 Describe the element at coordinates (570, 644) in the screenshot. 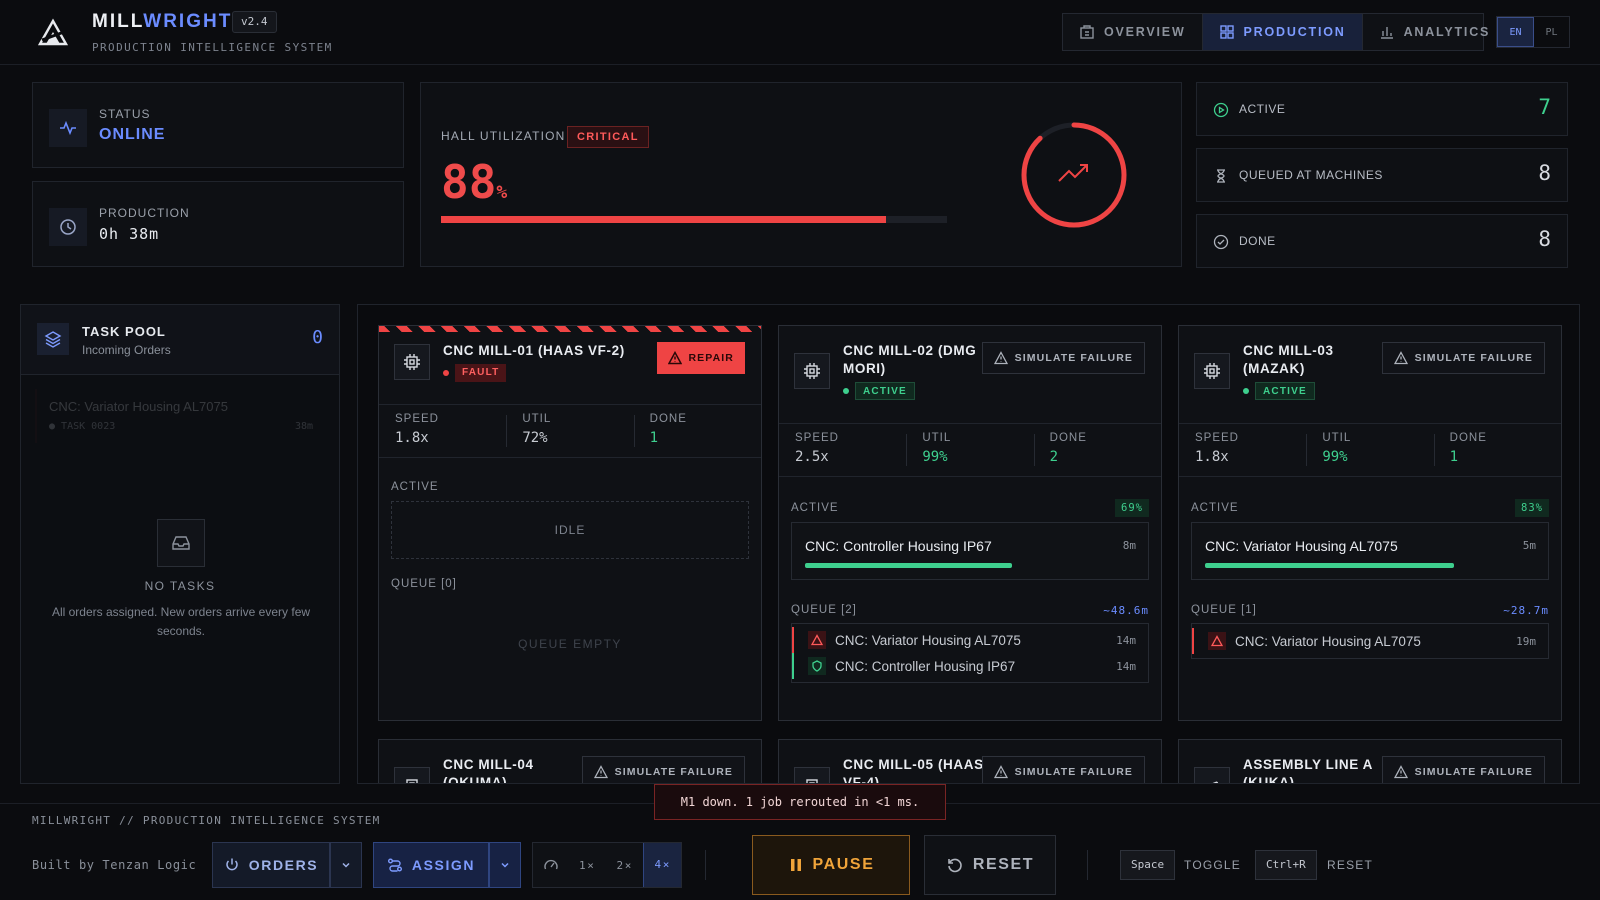

I see `queue-empty-text: QUEUE EMPTY` at that location.